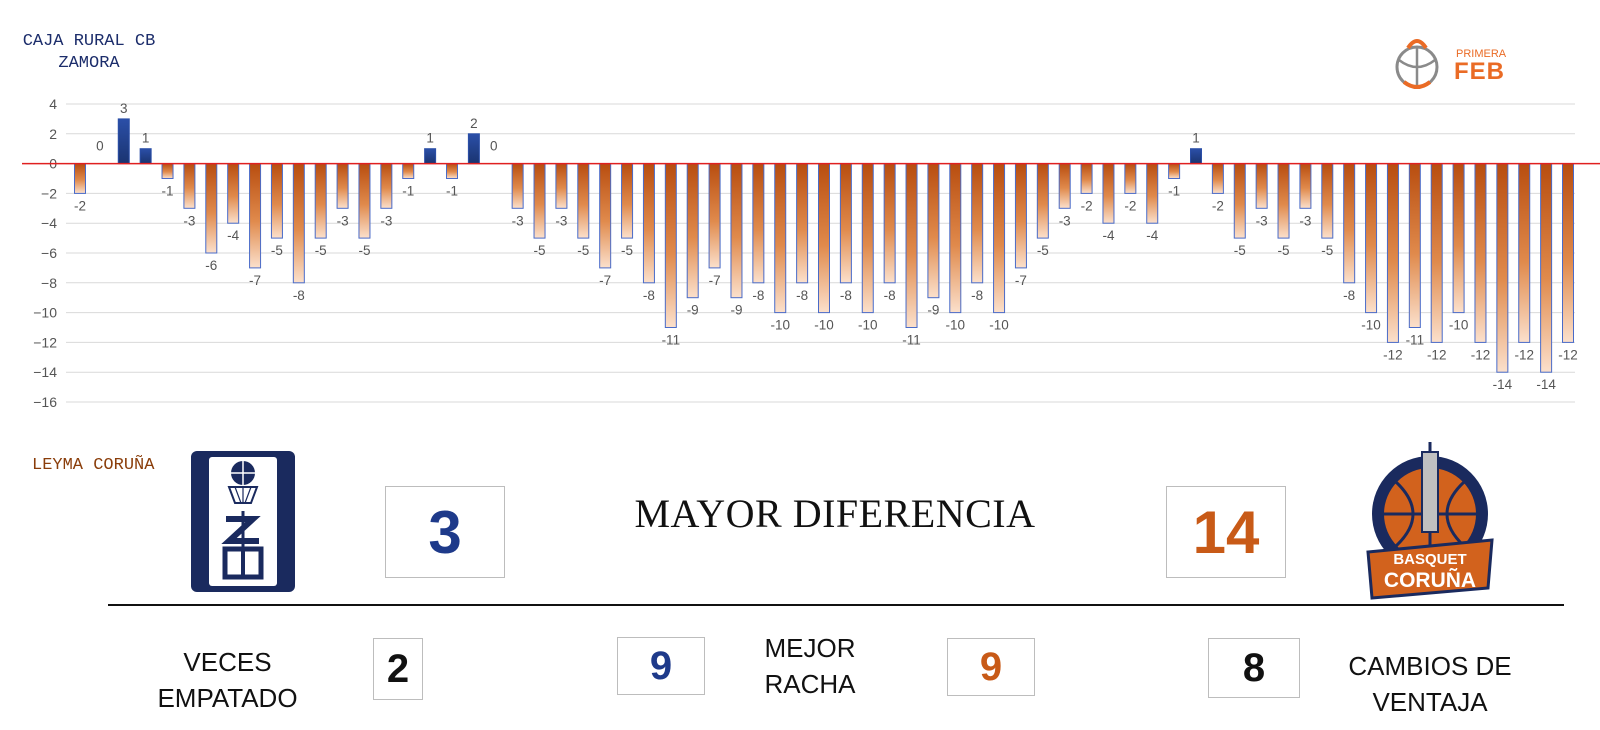 This screenshot has width=1600, height=730. What do you see at coordinates (100, 146) in the screenshot?
I see `data-label: 0` at bounding box center [100, 146].